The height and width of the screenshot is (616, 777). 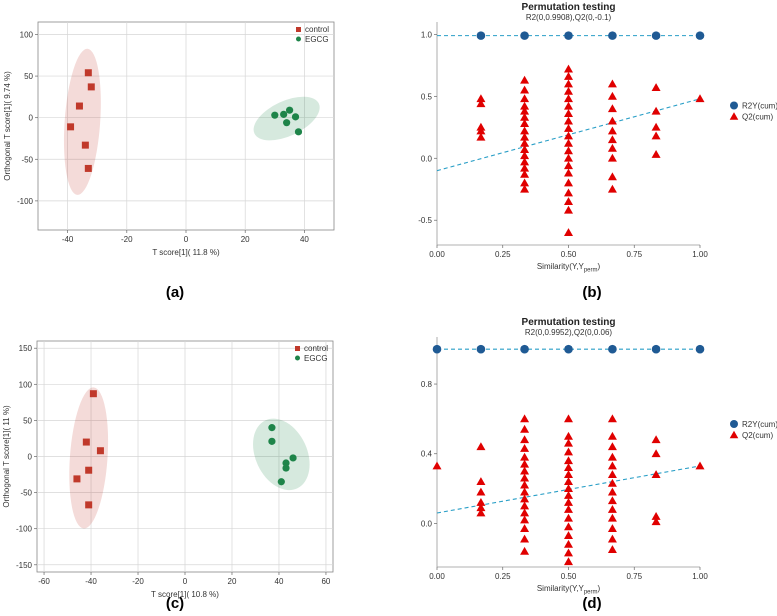 I want to click on y-tick-label: -50, so click(x=26, y=493).